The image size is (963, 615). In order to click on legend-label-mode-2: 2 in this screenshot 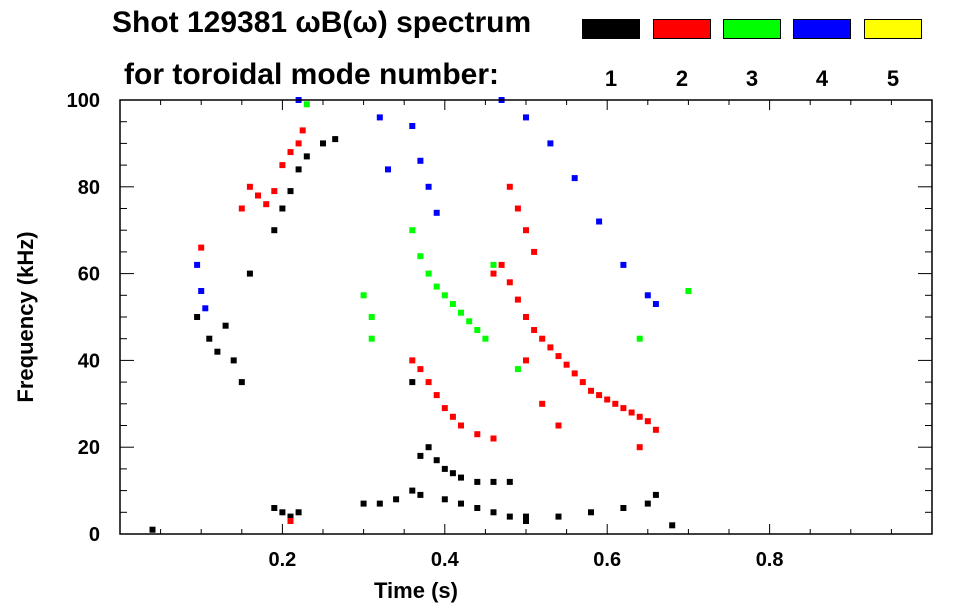, I will do `click(682, 78)`.